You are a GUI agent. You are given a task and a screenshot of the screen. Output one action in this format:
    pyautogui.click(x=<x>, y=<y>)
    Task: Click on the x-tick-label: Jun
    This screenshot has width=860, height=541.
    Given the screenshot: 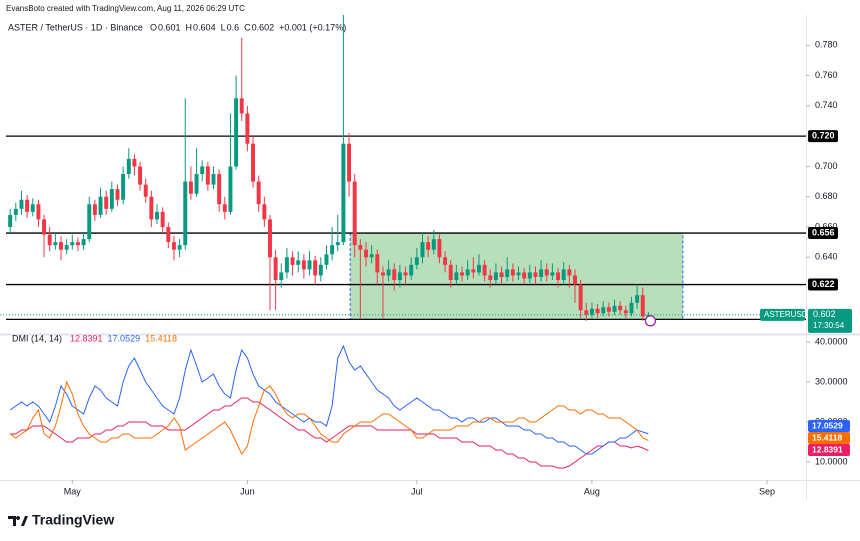 What is the action you would take?
    pyautogui.click(x=247, y=491)
    